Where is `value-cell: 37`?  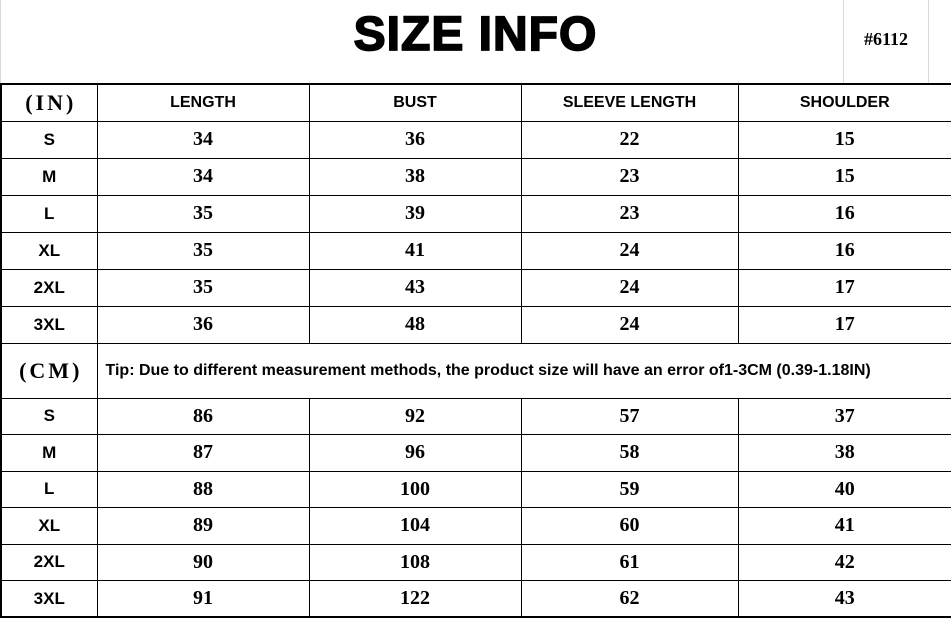
value-cell: 37 is located at coordinates (844, 416).